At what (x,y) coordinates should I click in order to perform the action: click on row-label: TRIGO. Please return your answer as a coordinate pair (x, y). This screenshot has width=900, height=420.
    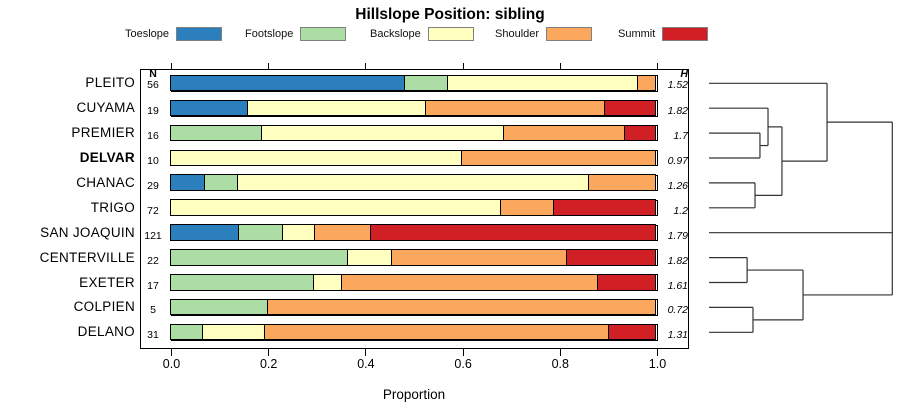
    Looking at the image, I should click on (112, 207).